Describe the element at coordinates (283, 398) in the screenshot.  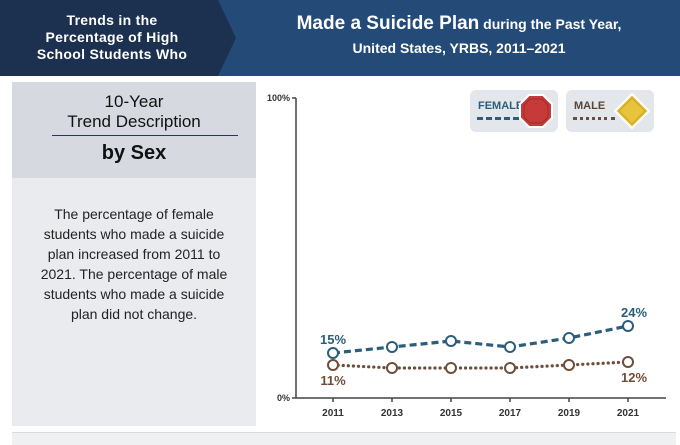
I see `y-tick-label-bottom: 0%` at that location.